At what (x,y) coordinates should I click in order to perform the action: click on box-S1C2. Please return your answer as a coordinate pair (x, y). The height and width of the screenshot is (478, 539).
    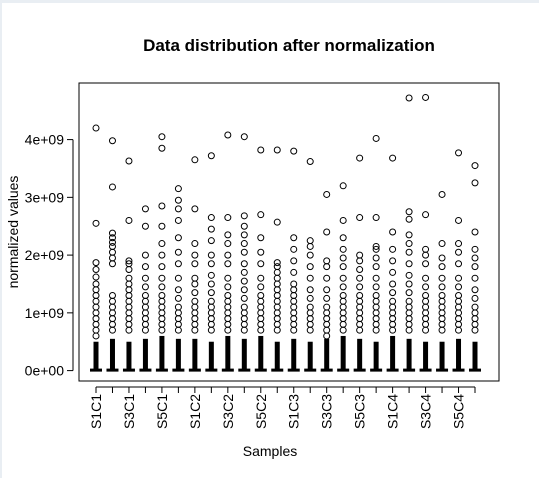
    Looking at the image, I should click on (194, 264).